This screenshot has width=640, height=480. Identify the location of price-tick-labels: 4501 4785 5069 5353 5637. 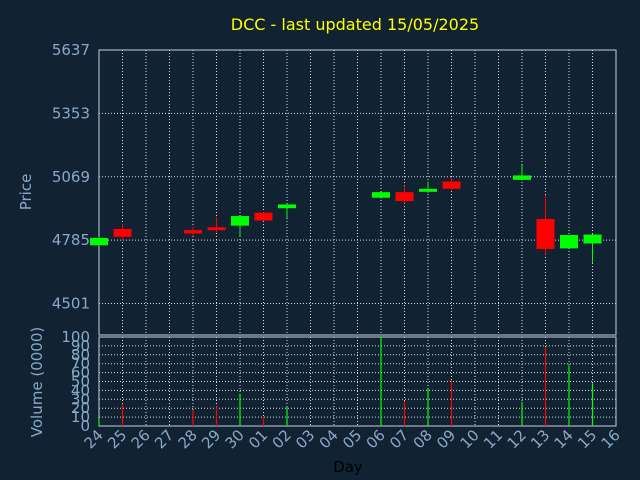
(71, 177).